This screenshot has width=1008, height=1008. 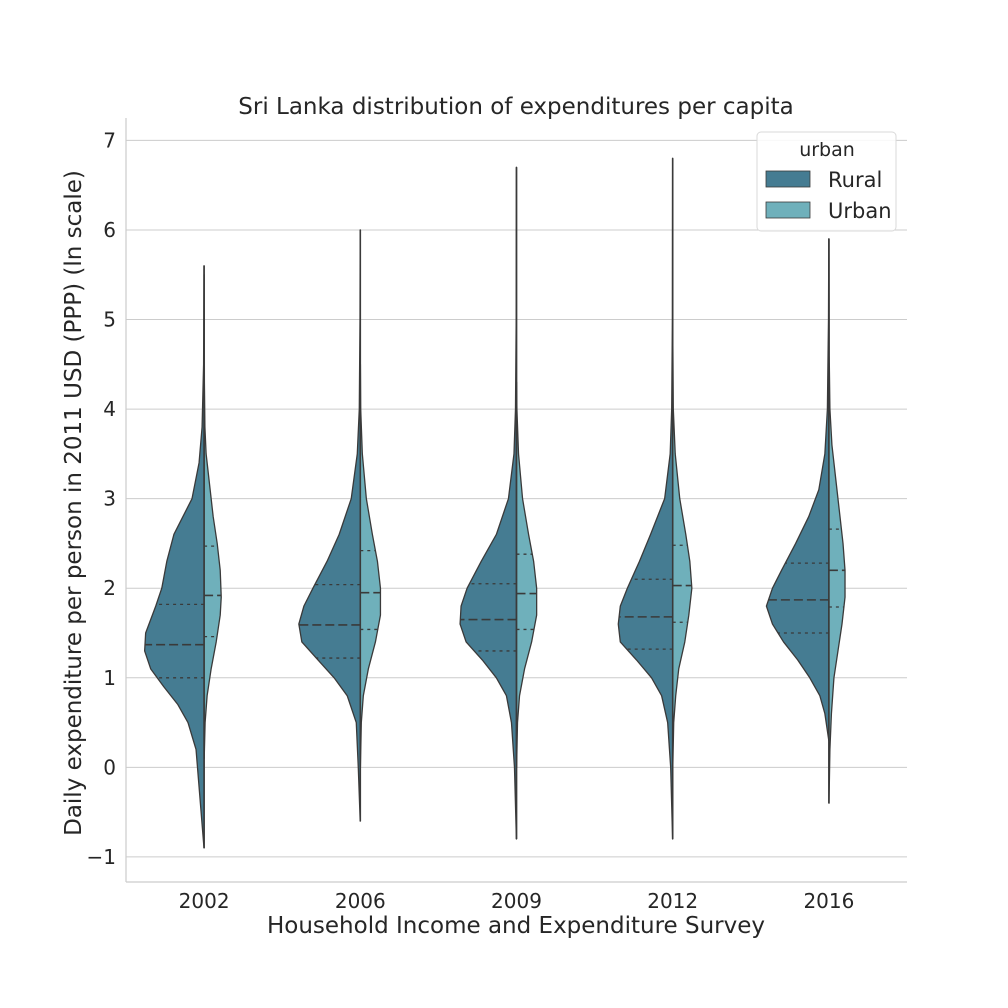 What do you see at coordinates (109, 588) in the screenshot?
I see `y-tick-label: 2` at bounding box center [109, 588].